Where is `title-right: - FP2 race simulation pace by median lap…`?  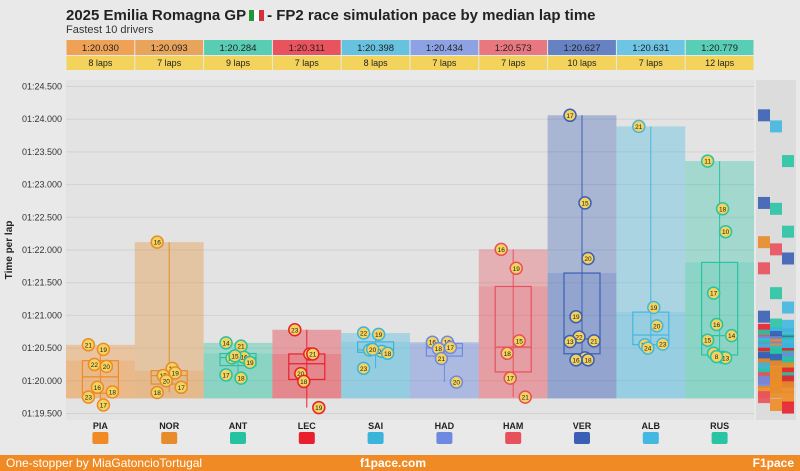 title-right: - FP2 race simulation pace by median lap… is located at coordinates (431, 15).